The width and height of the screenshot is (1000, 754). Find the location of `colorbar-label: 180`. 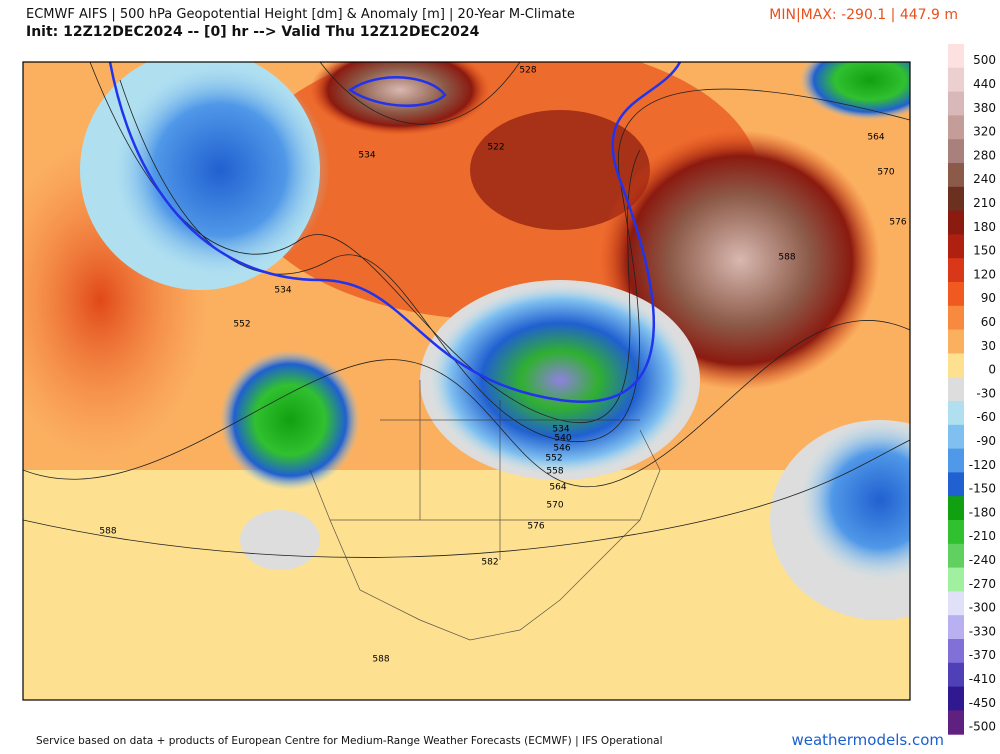

colorbar-label: 180 is located at coordinates (984, 227).